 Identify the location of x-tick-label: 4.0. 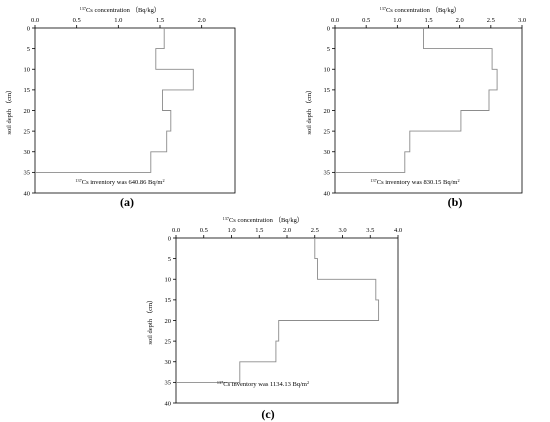
(398, 230).